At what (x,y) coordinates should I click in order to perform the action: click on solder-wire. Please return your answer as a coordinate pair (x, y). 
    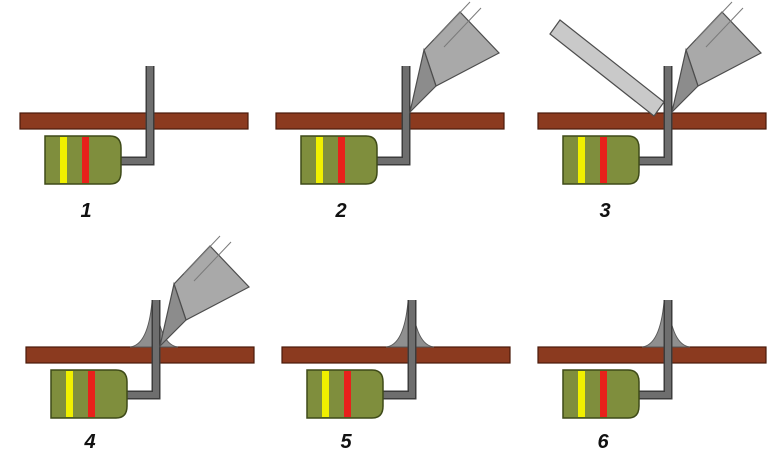
    Looking at the image, I should click on (607, 68).